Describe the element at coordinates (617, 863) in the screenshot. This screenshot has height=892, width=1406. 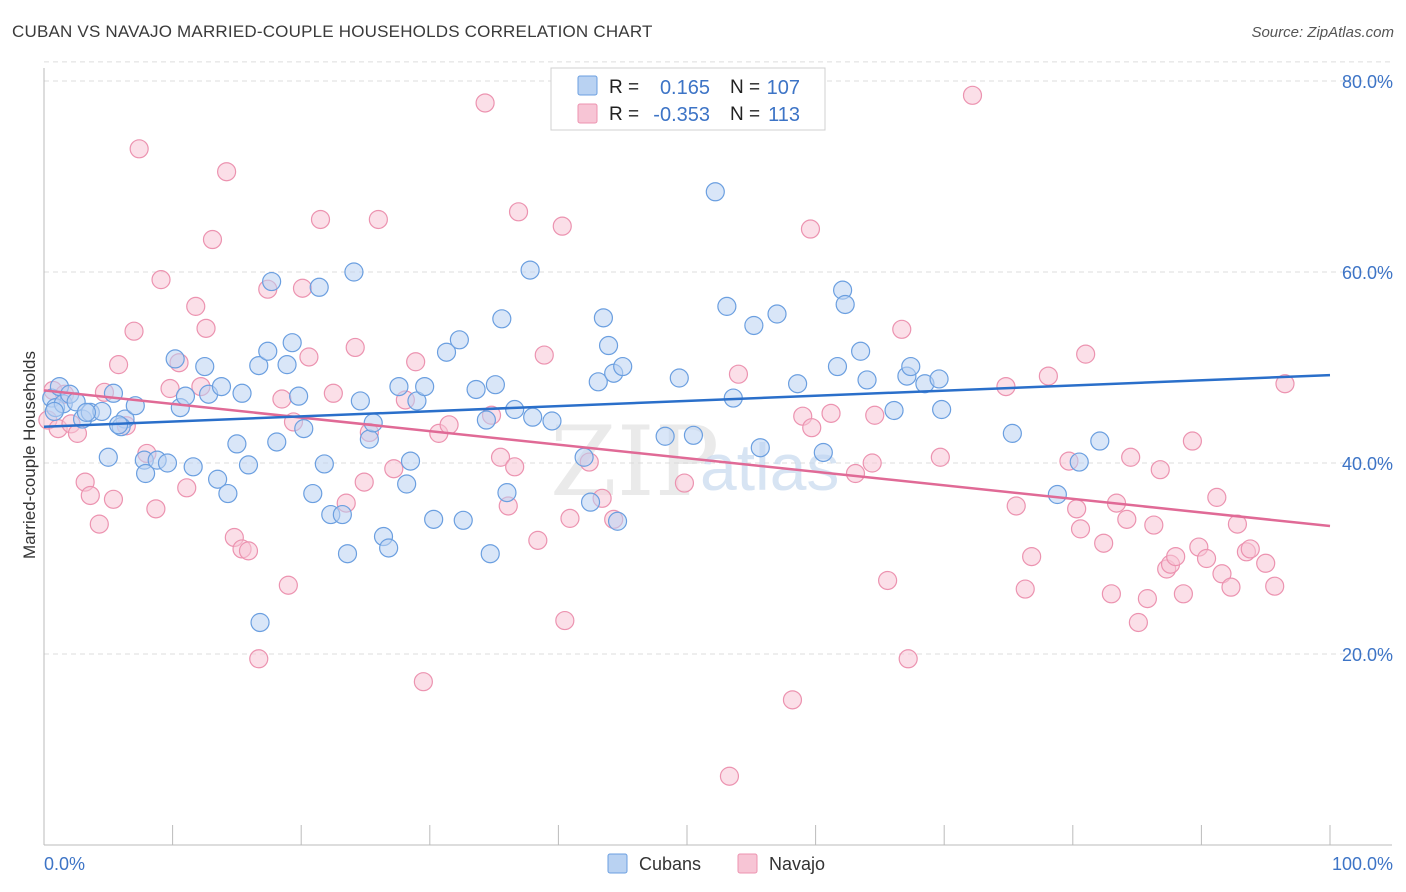
I see `legend-swatch-cubans` at that location.